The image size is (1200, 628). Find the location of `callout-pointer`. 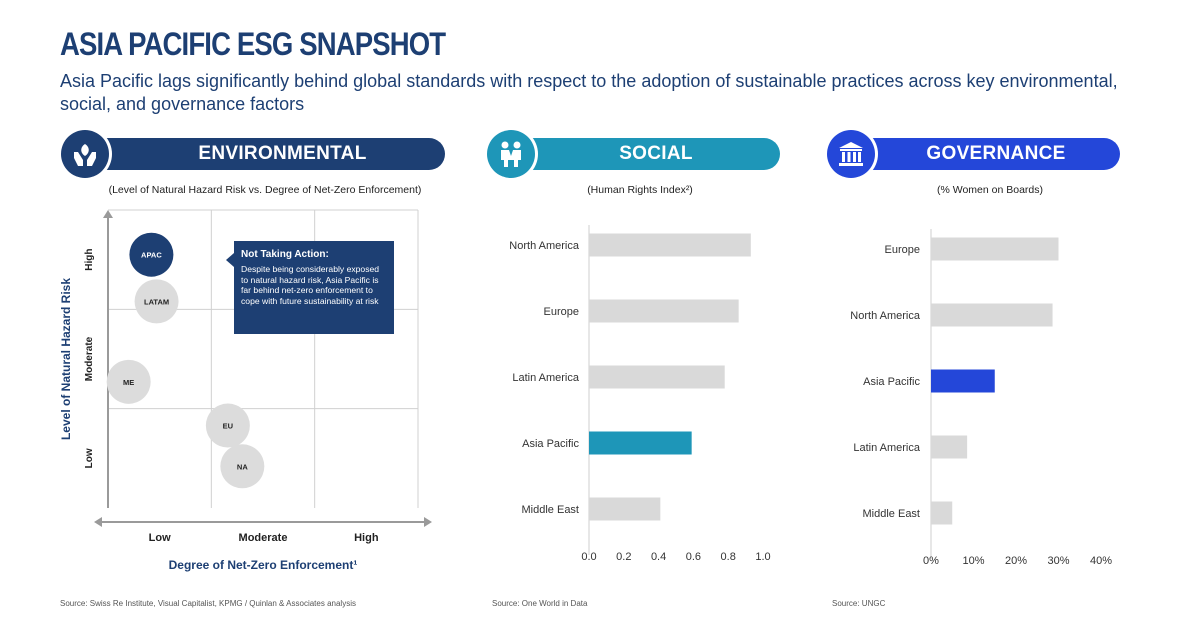

callout-pointer is located at coordinates (230, 260).